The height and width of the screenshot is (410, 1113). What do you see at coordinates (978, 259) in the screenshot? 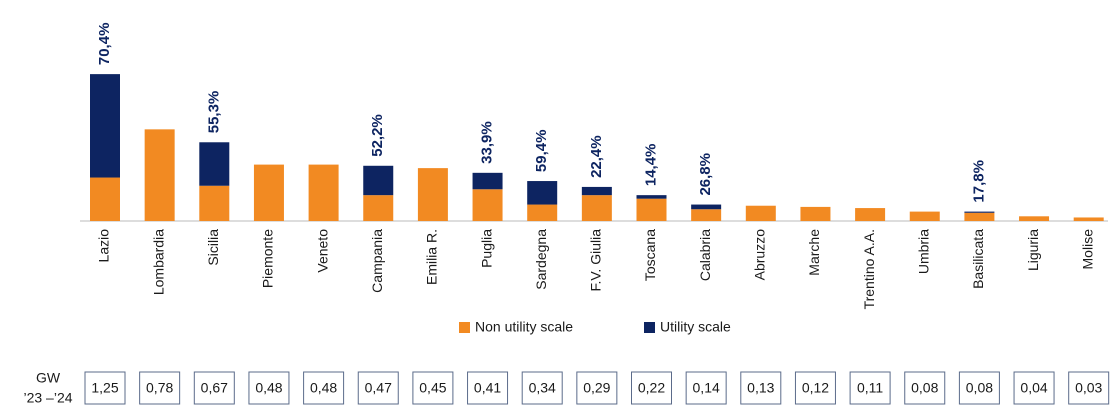
I see `category-label: Basilicata` at bounding box center [978, 259].